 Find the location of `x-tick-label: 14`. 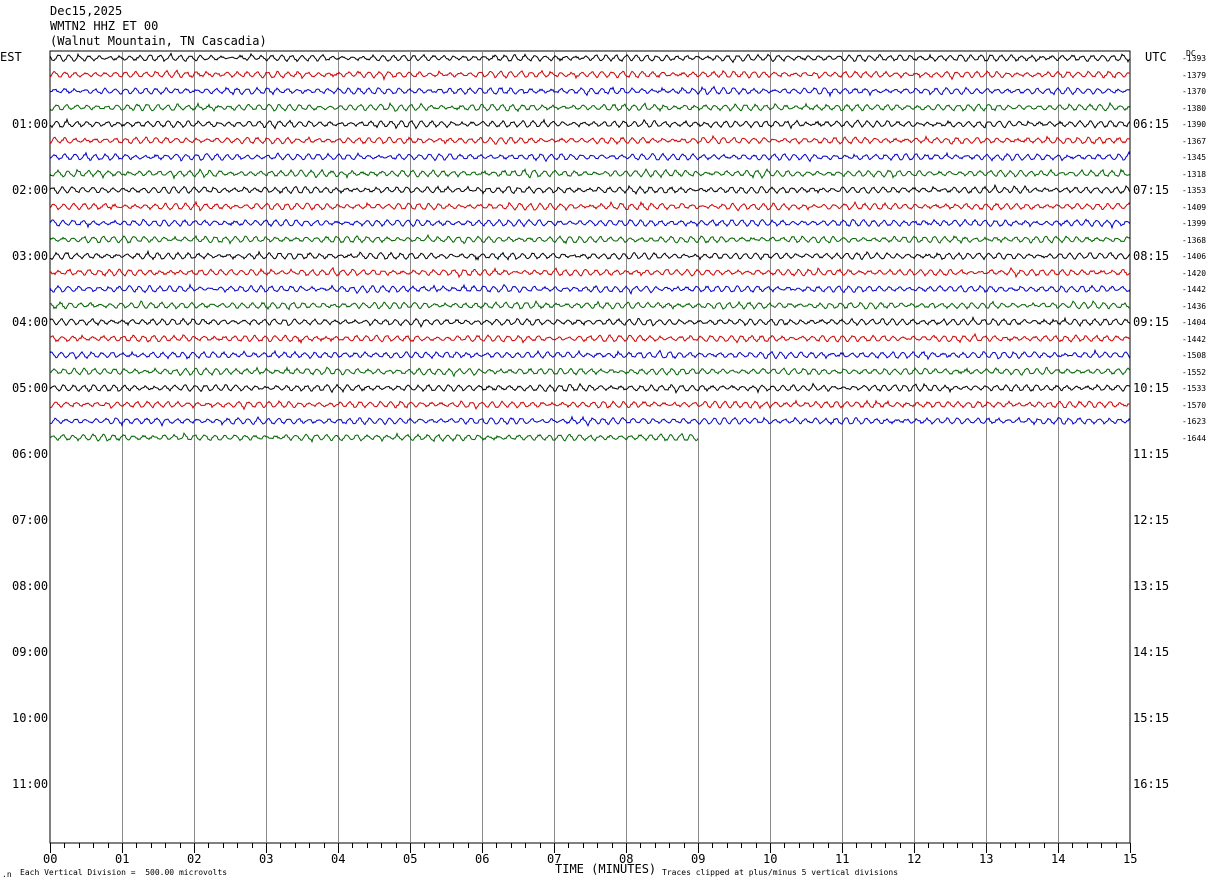

x-tick-label: 14 is located at coordinates (1058, 859).